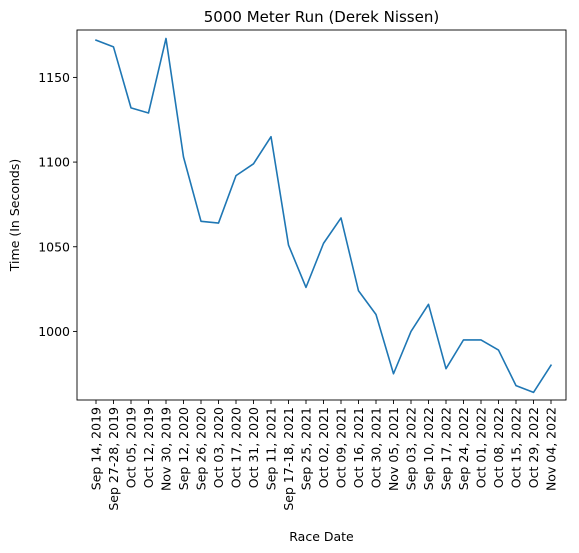  What do you see at coordinates (166, 449) in the screenshot?
I see `x-tick-label: Nov 30, 2019` at bounding box center [166, 449].